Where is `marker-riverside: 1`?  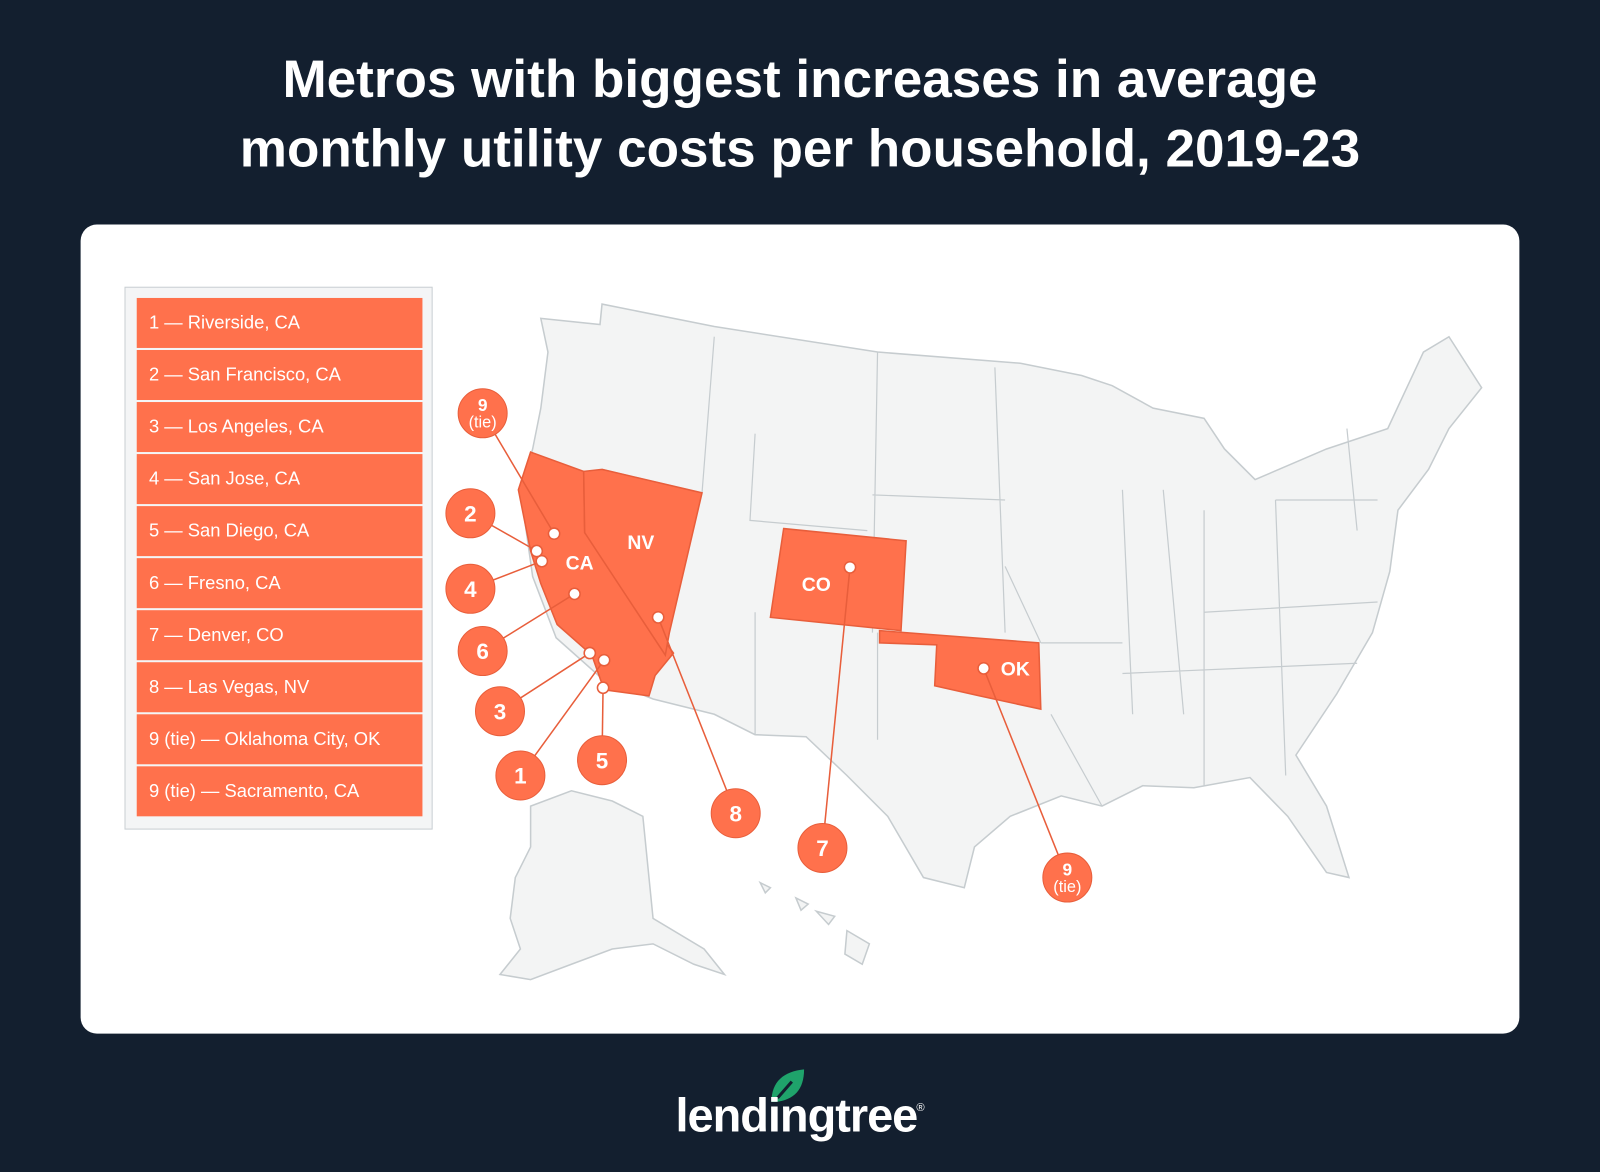 marker-riverside: 1 is located at coordinates (553, 727).